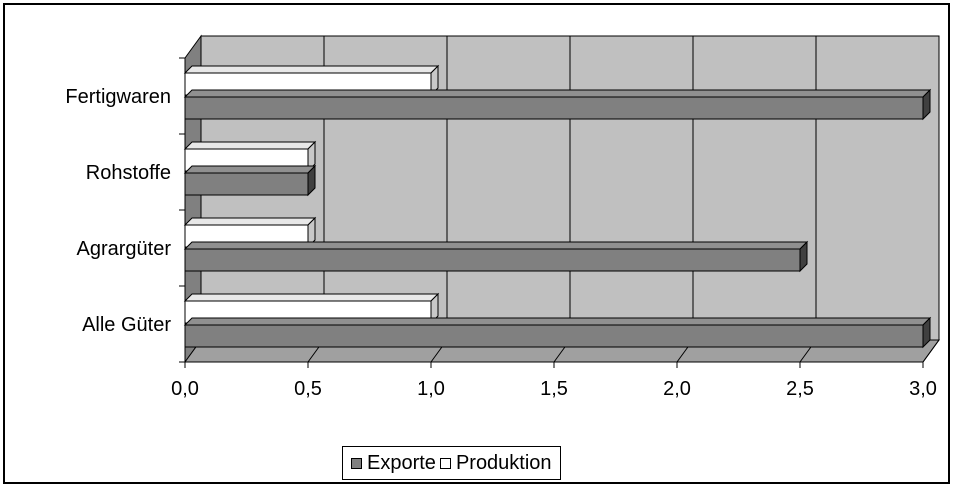 The height and width of the screenshot is (488, 955). What do you see at coordinates (931, 351) in the screenshot?
I see `floor-gridline` at bounding box center [931, 351].